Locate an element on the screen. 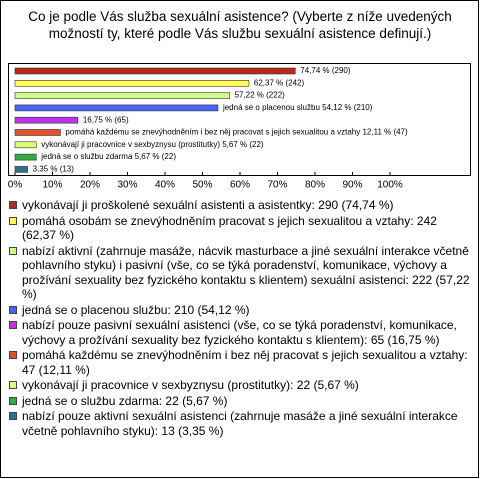 The height and width of the screenshot is (479, 480). value-label: jedná se o placenou službu 54,12 % (210) is located at coordinates (297, 107).